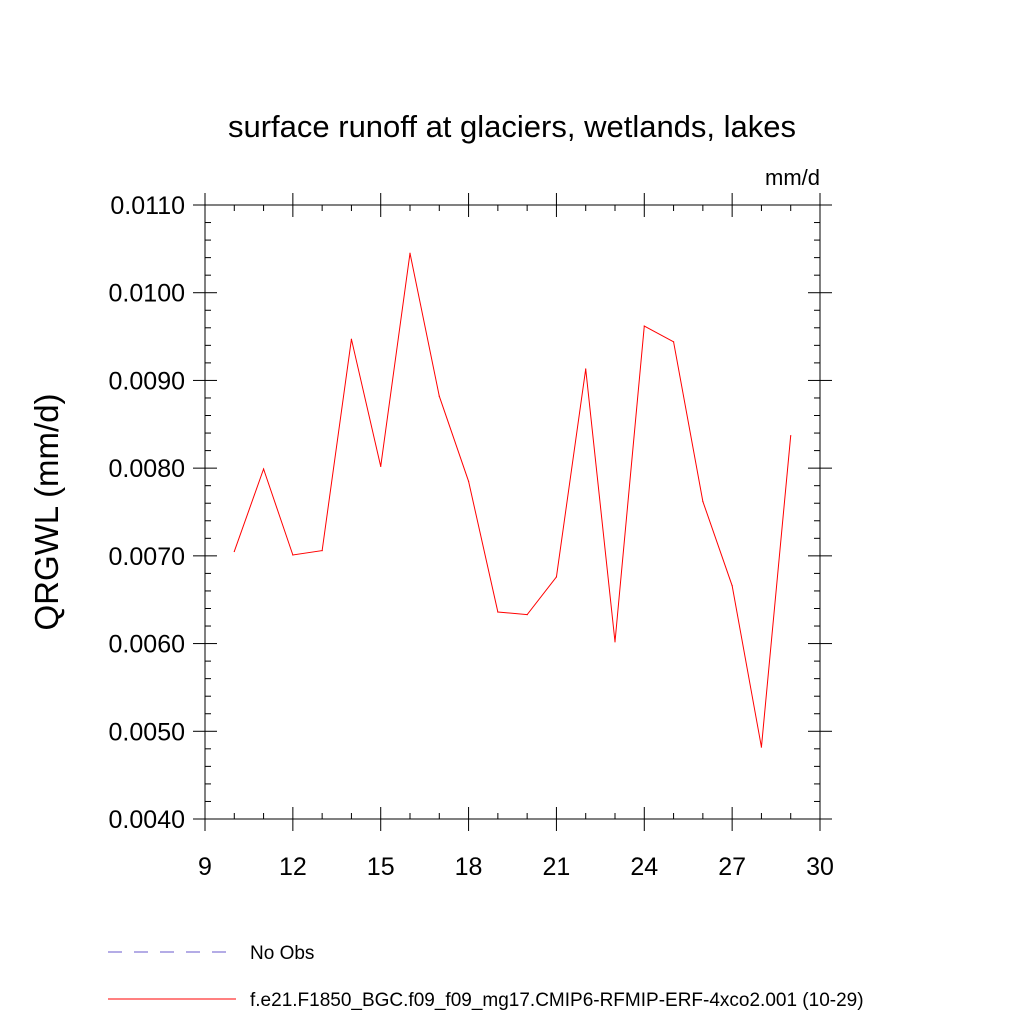  What do you see at coordinates (381, 867) in the screenshot?
I see `x-tick-label: 15` at bounding box center [381, 867].